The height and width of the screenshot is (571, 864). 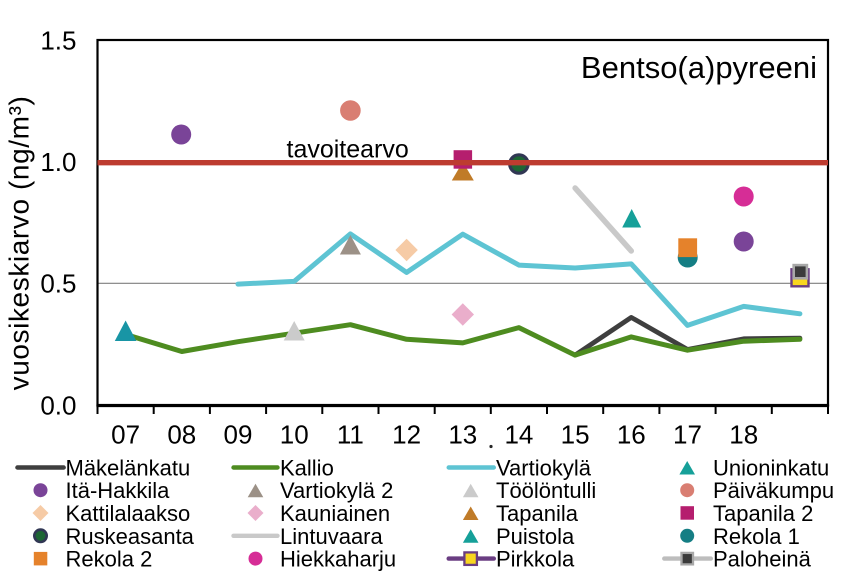 What do you see at coordinates (535, 536) in the screenshot?
I see `svg-text: Puistola` at bounding box center [535, 536].